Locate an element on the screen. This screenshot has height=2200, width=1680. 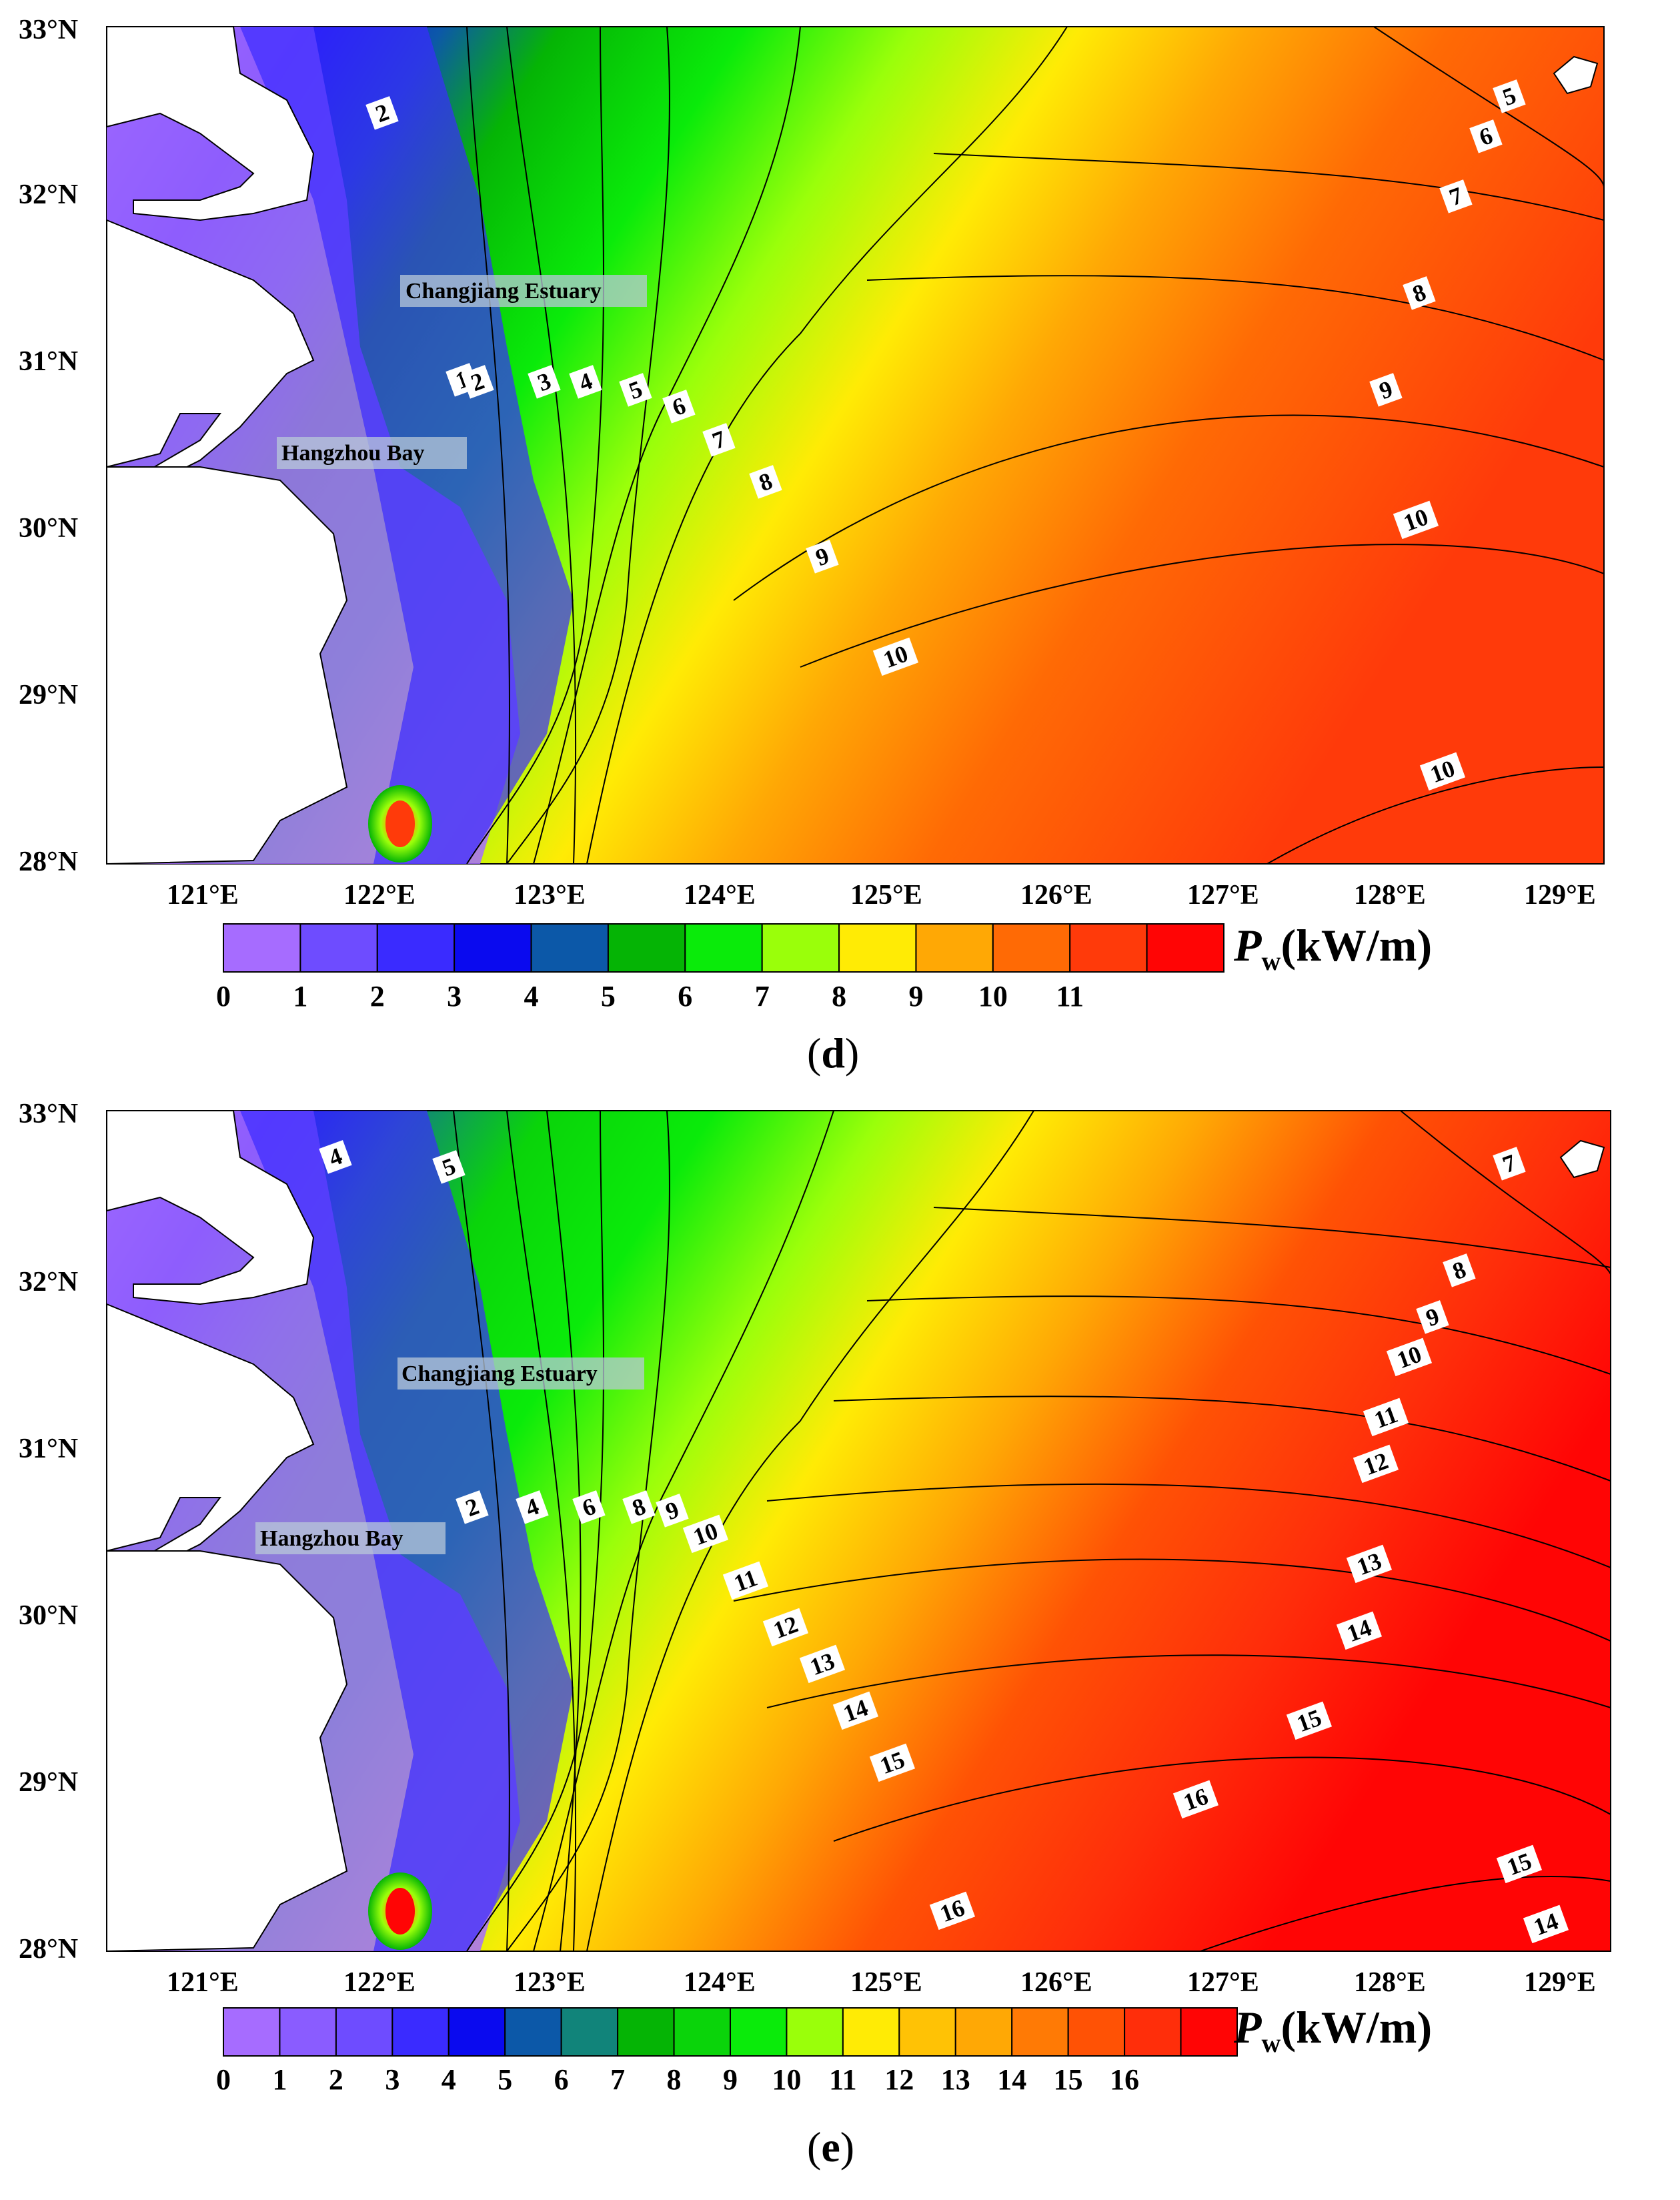
legend-tick-label: 12 is located at coordinates (899, 2079).